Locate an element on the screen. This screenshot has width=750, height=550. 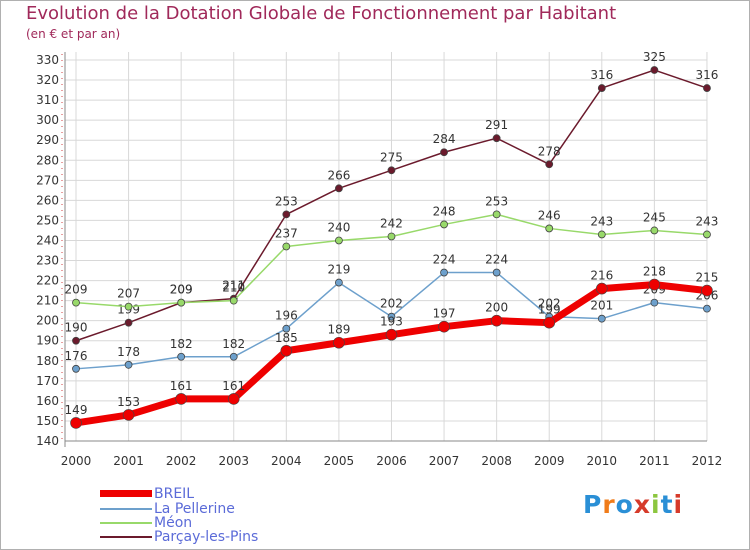
y-tick-label: 240 is located at coordinates (47, 240).